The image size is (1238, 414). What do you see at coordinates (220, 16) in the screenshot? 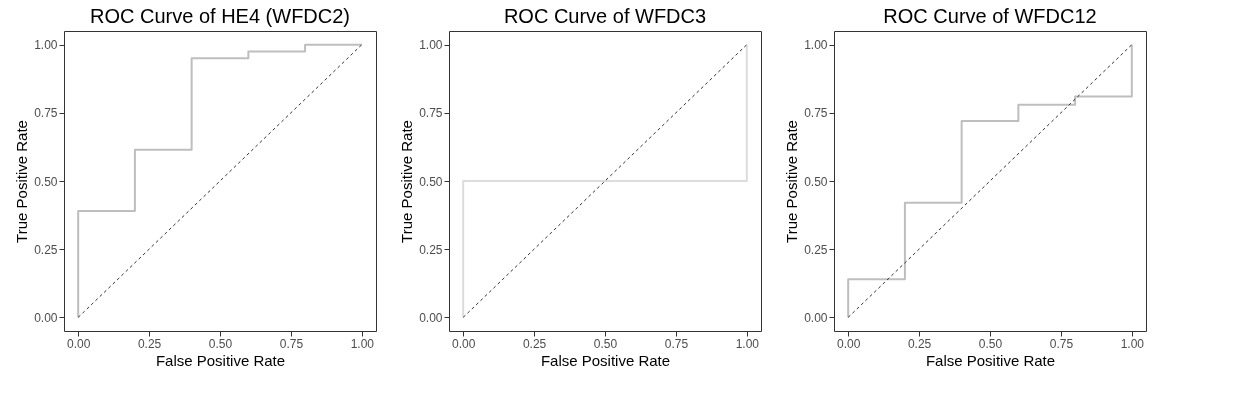
I see `chart-title: ROC Curve of HE4 (WFDC2)` at bounding box center [220, 16].